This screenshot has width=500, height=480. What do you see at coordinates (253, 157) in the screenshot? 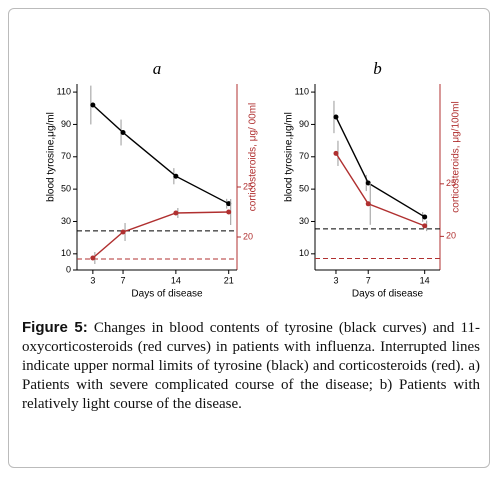
I see `y2-axis-label: corticosteroids, μg/ 00ml` at bounding box center [253, 157].